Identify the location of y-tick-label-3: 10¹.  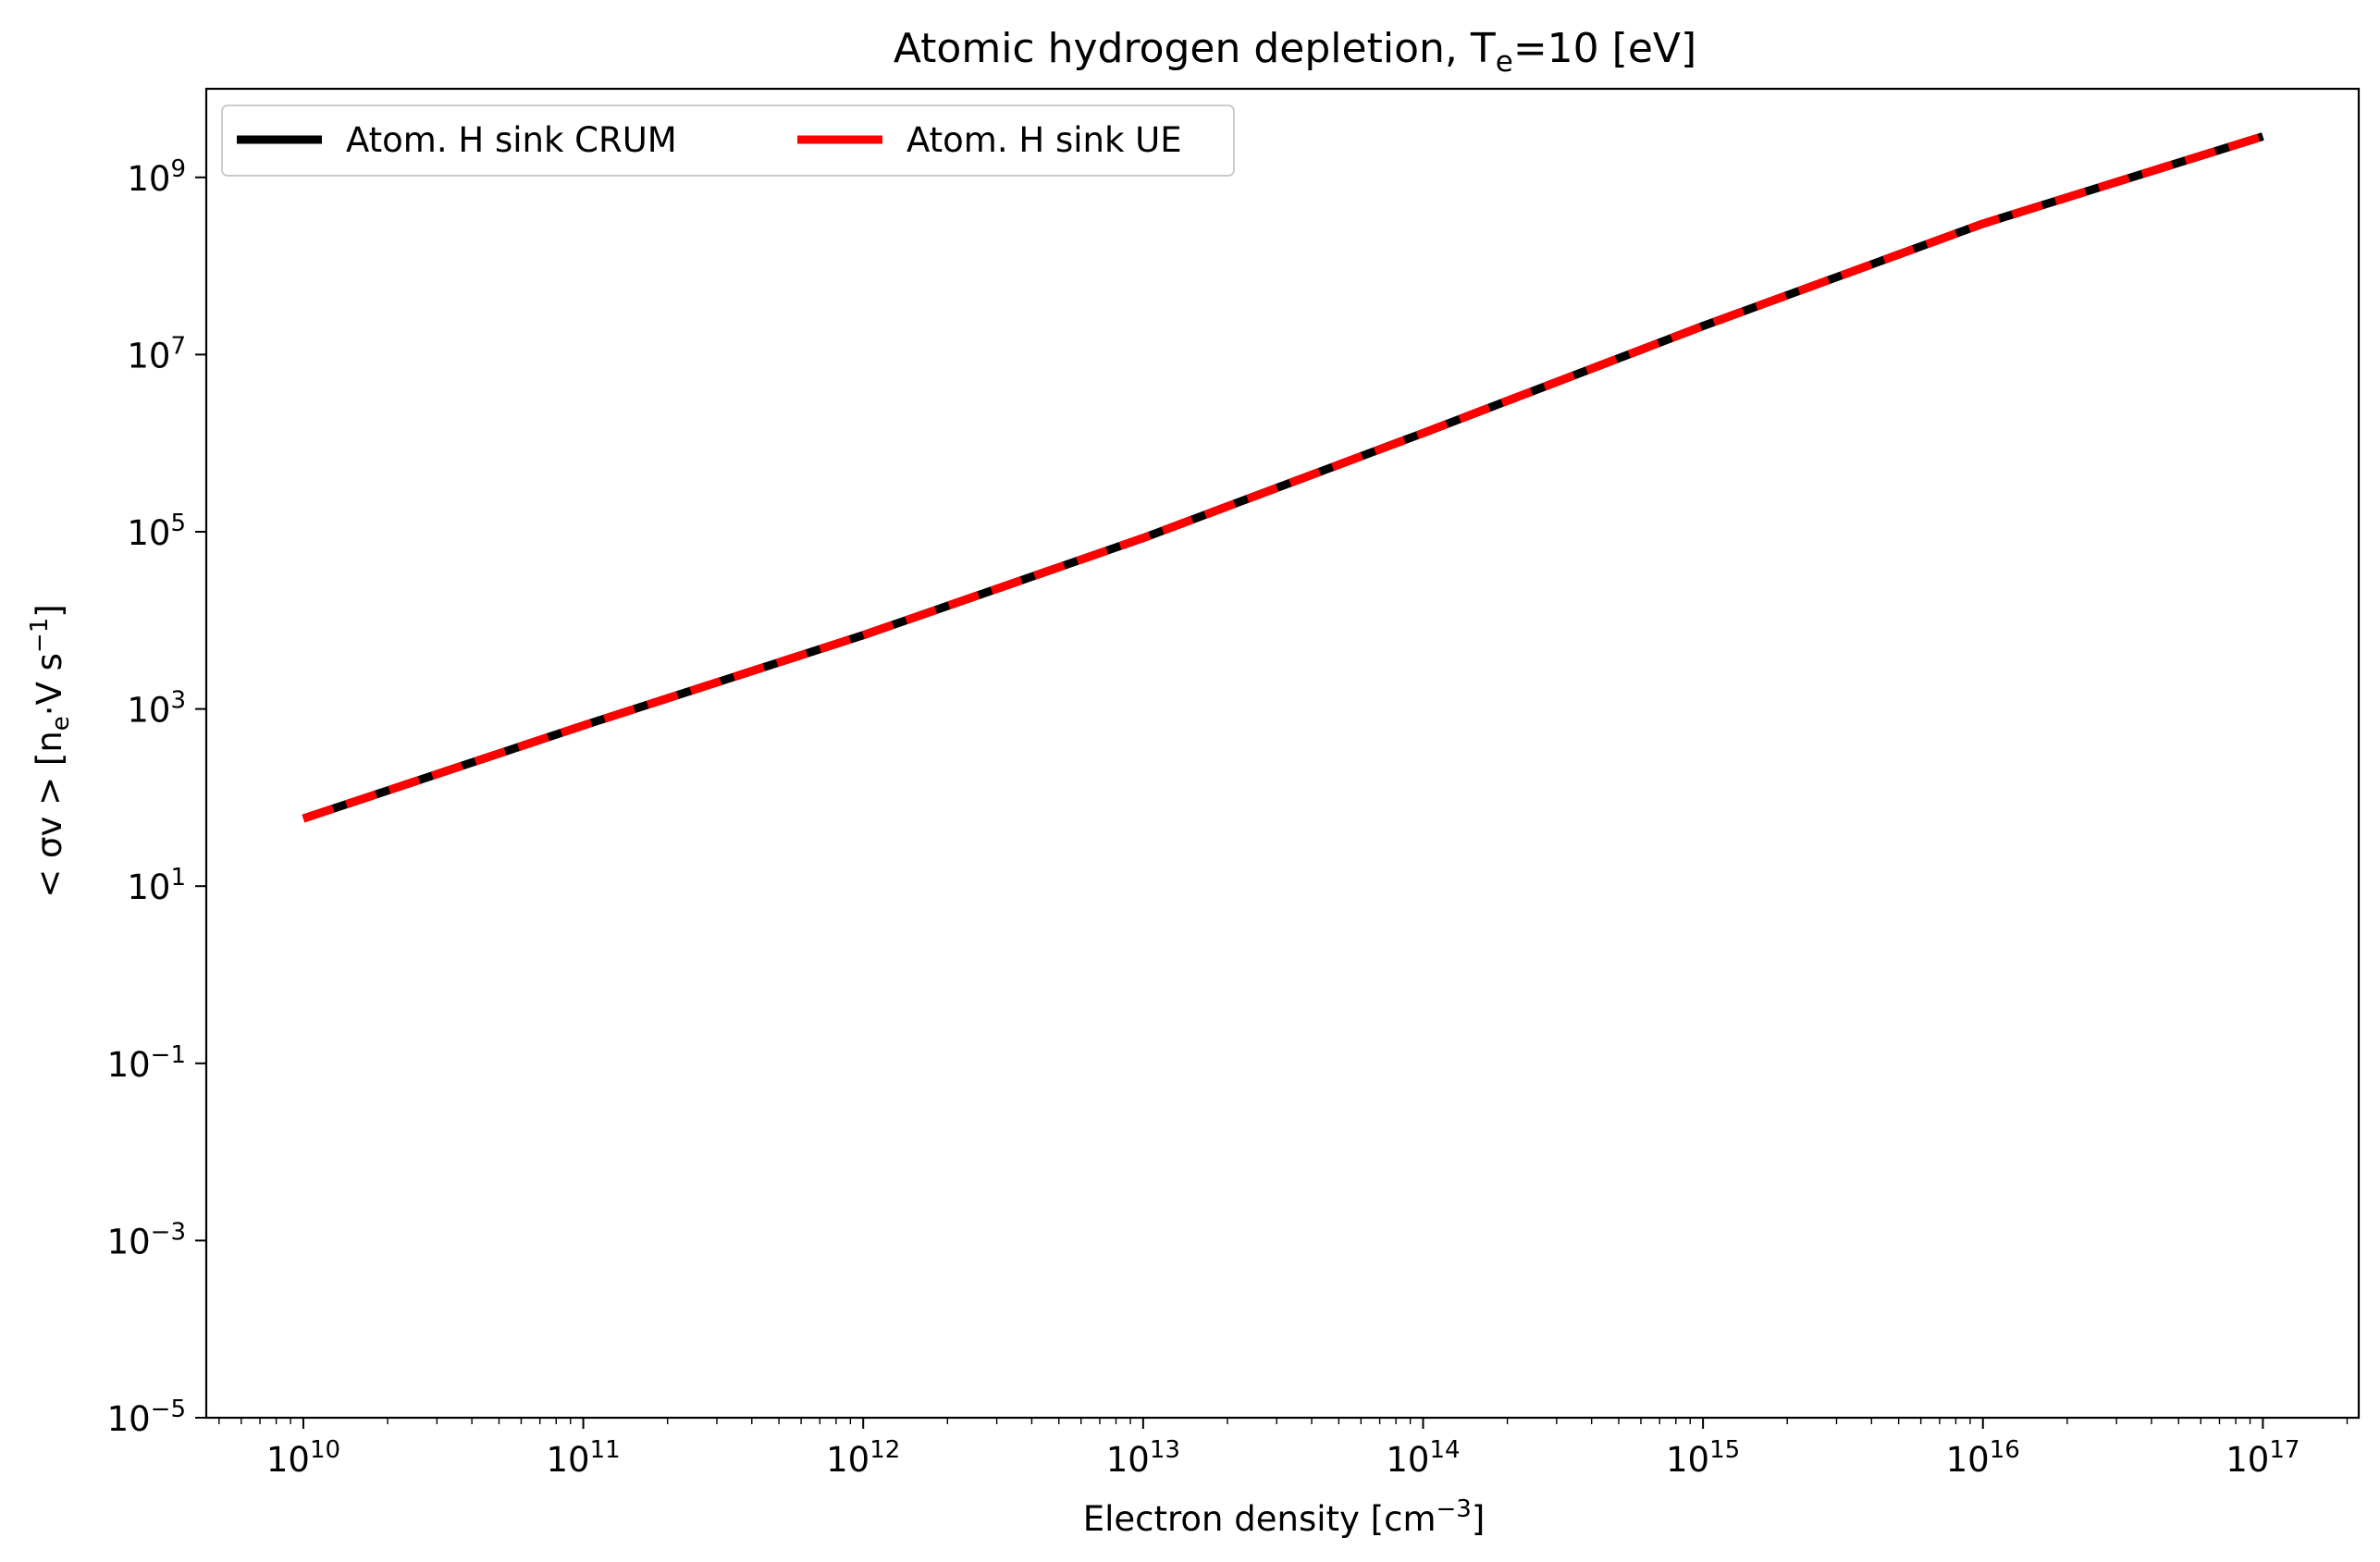
(156, 886).